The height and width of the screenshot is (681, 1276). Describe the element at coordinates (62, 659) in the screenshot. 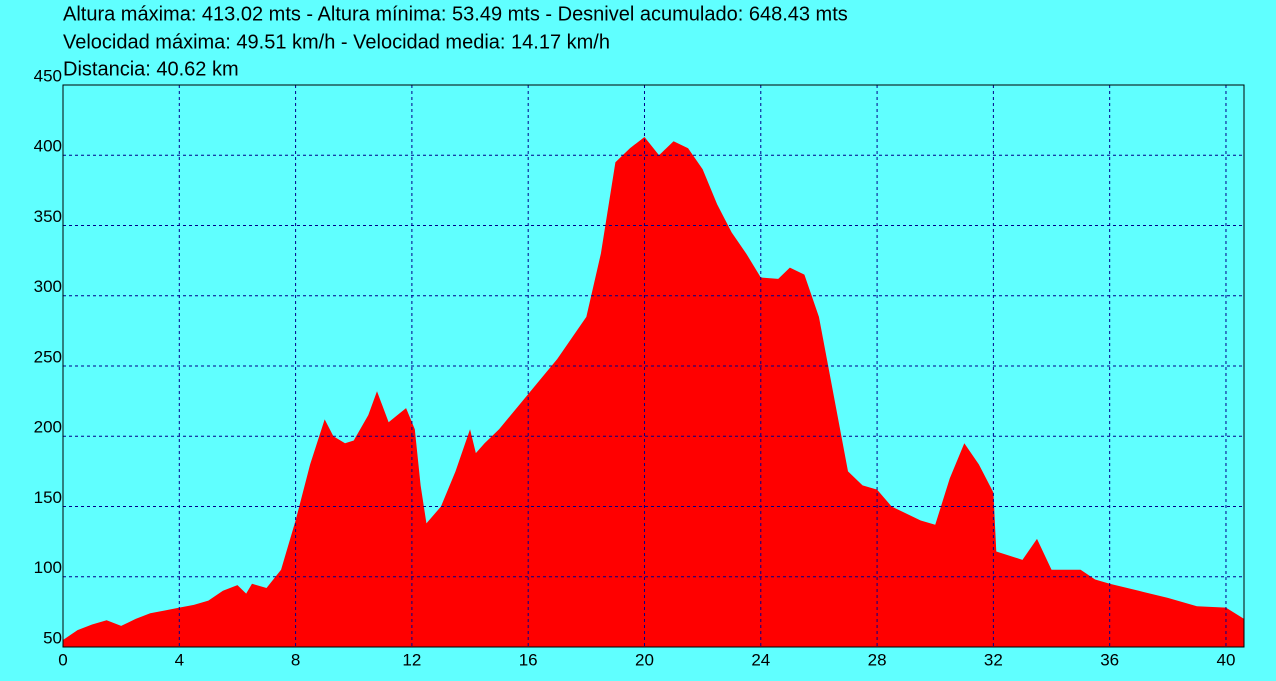

I see `x-tick-label: 0` at that location.